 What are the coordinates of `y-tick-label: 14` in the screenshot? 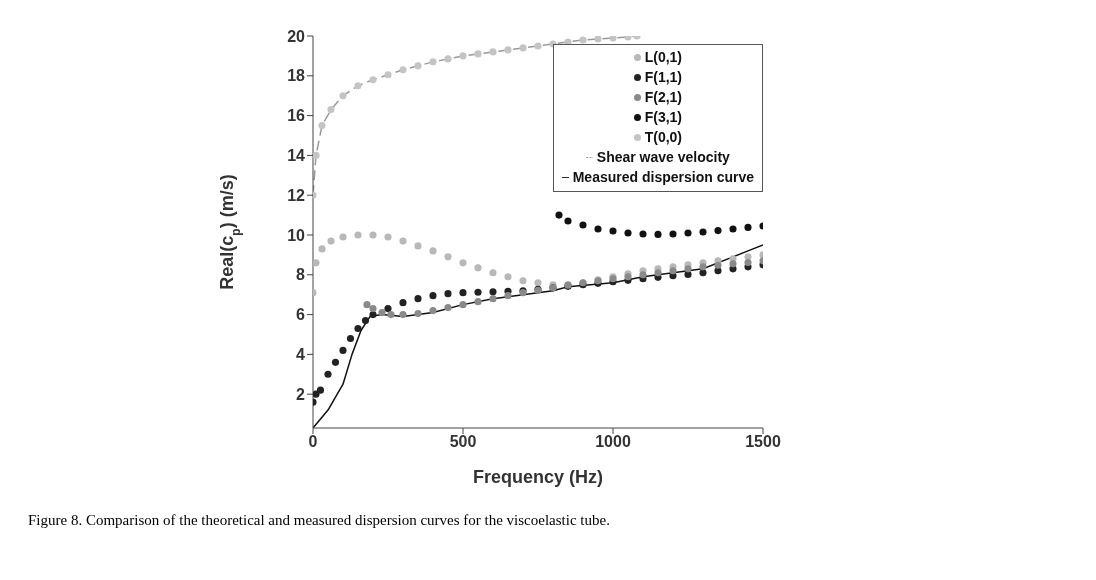 It's located at (296, 156).